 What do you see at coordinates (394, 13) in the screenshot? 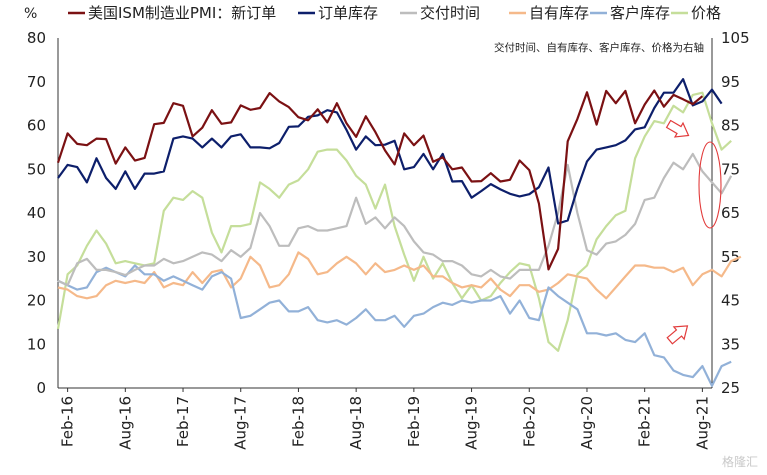
I see `legend: 美国ISM制造业PMI：新订单 订单库存 交付时间 自有库存 客户库存 价格` at bounding box center [394, 13].